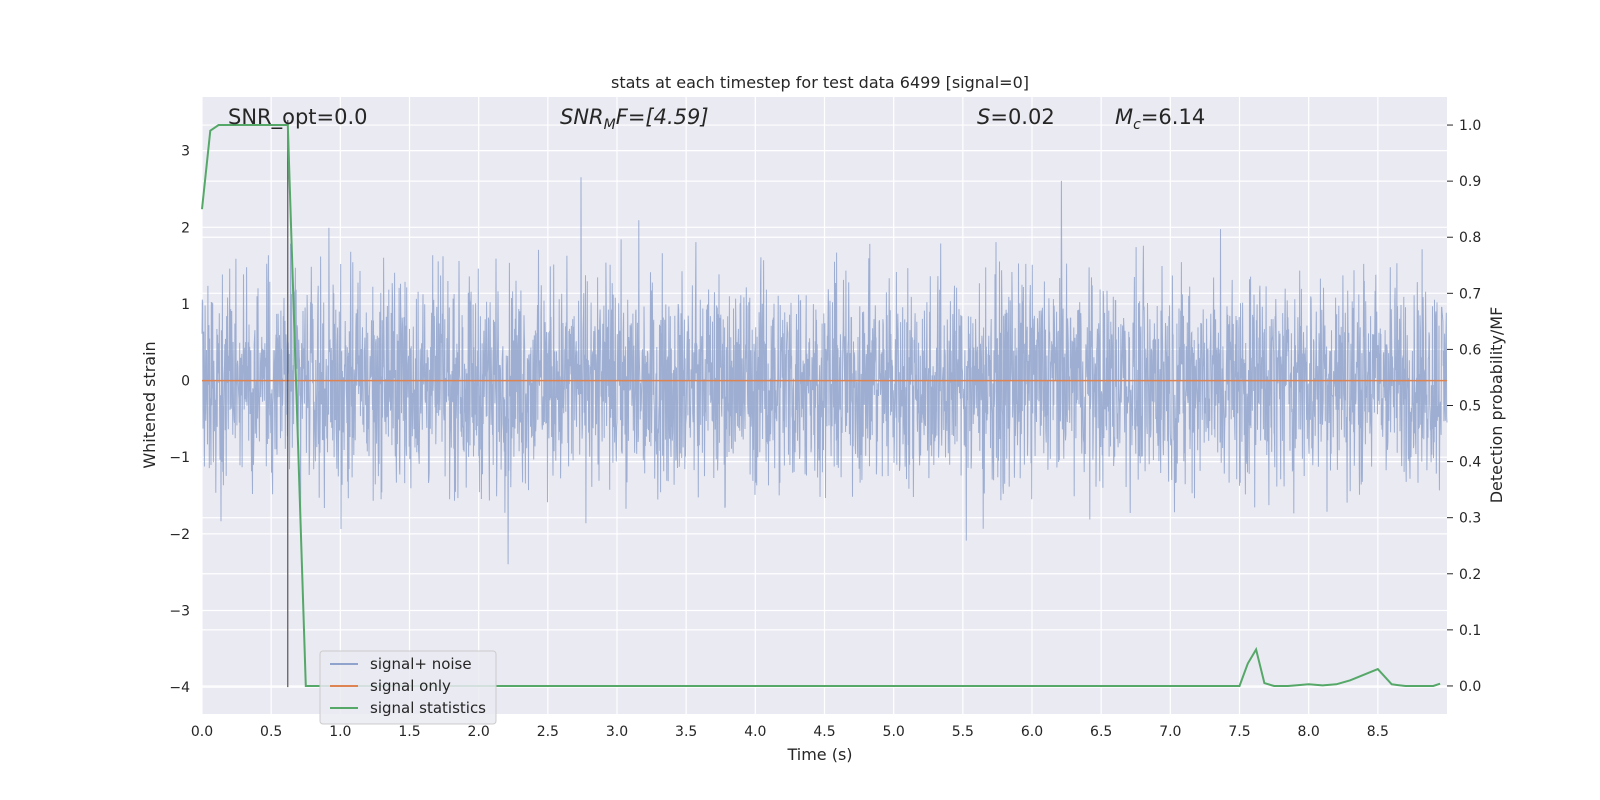 This screenshot has width=1600, height=800. I want to click on y-tick-label-1: 2, so click(185, 228).